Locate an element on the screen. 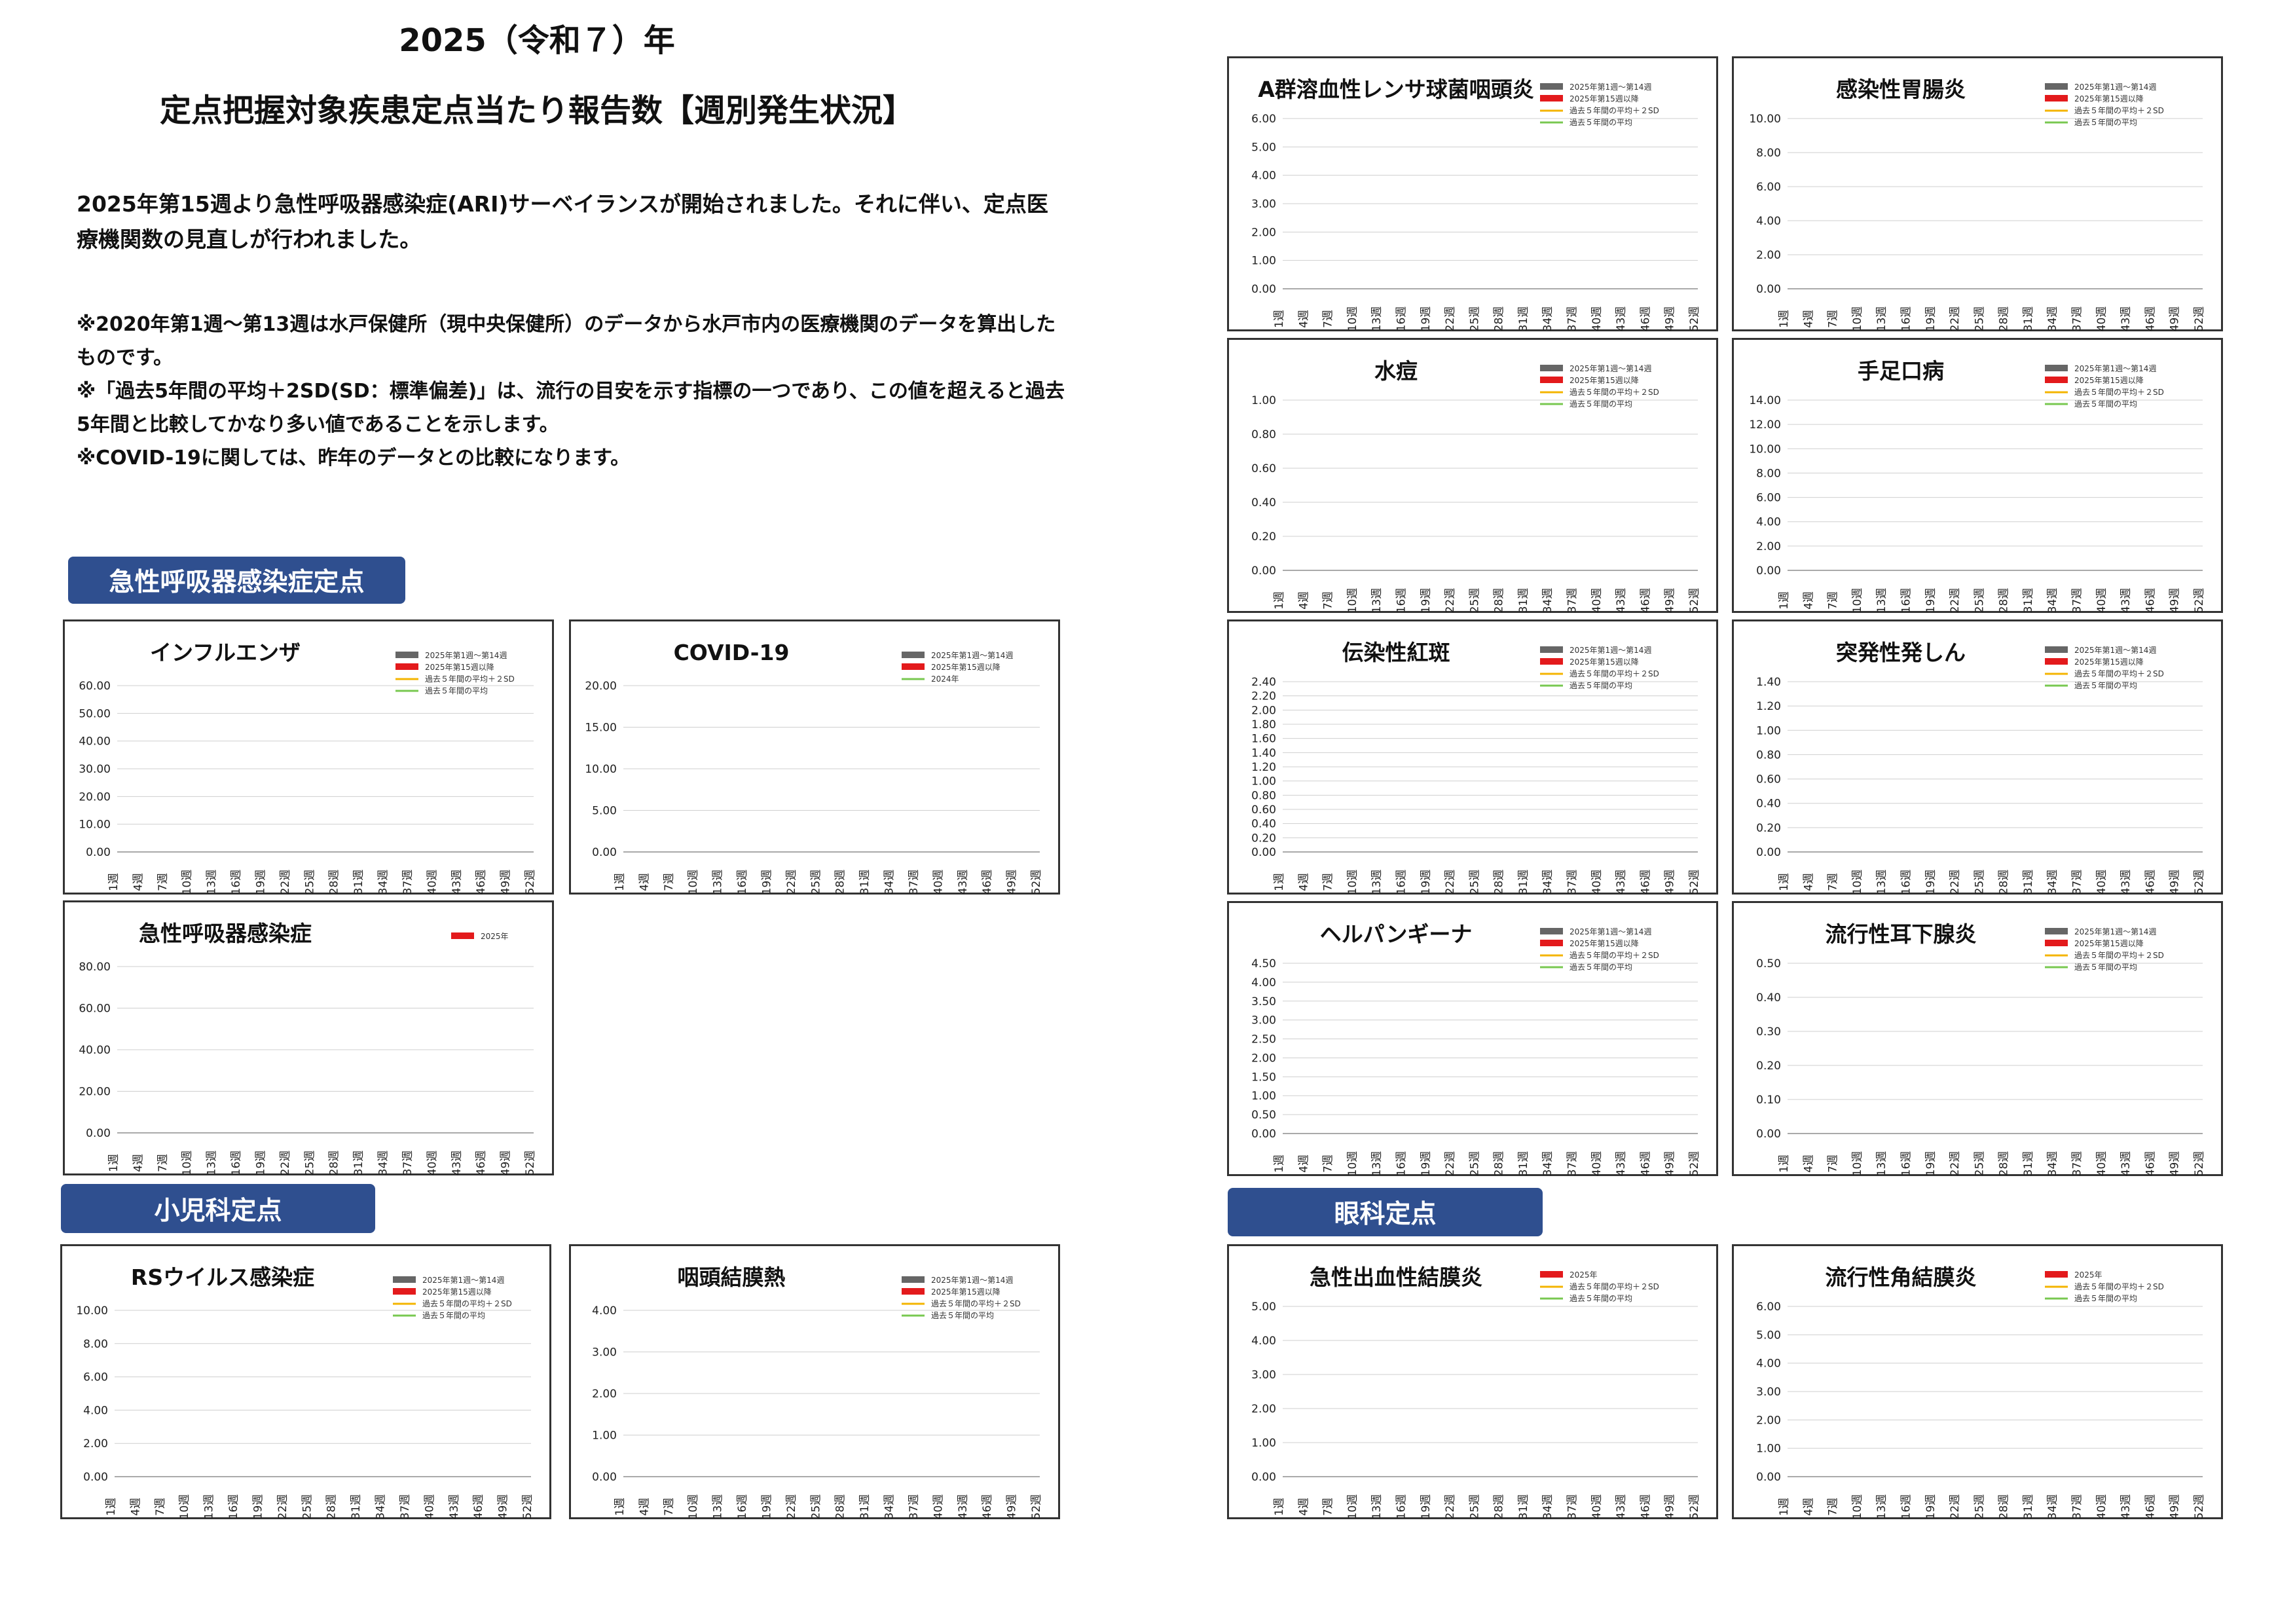 This screenshot has width=2295, height=1624. x-tick-exanthem-7: 22週 is located at coordinates (1955, 882).